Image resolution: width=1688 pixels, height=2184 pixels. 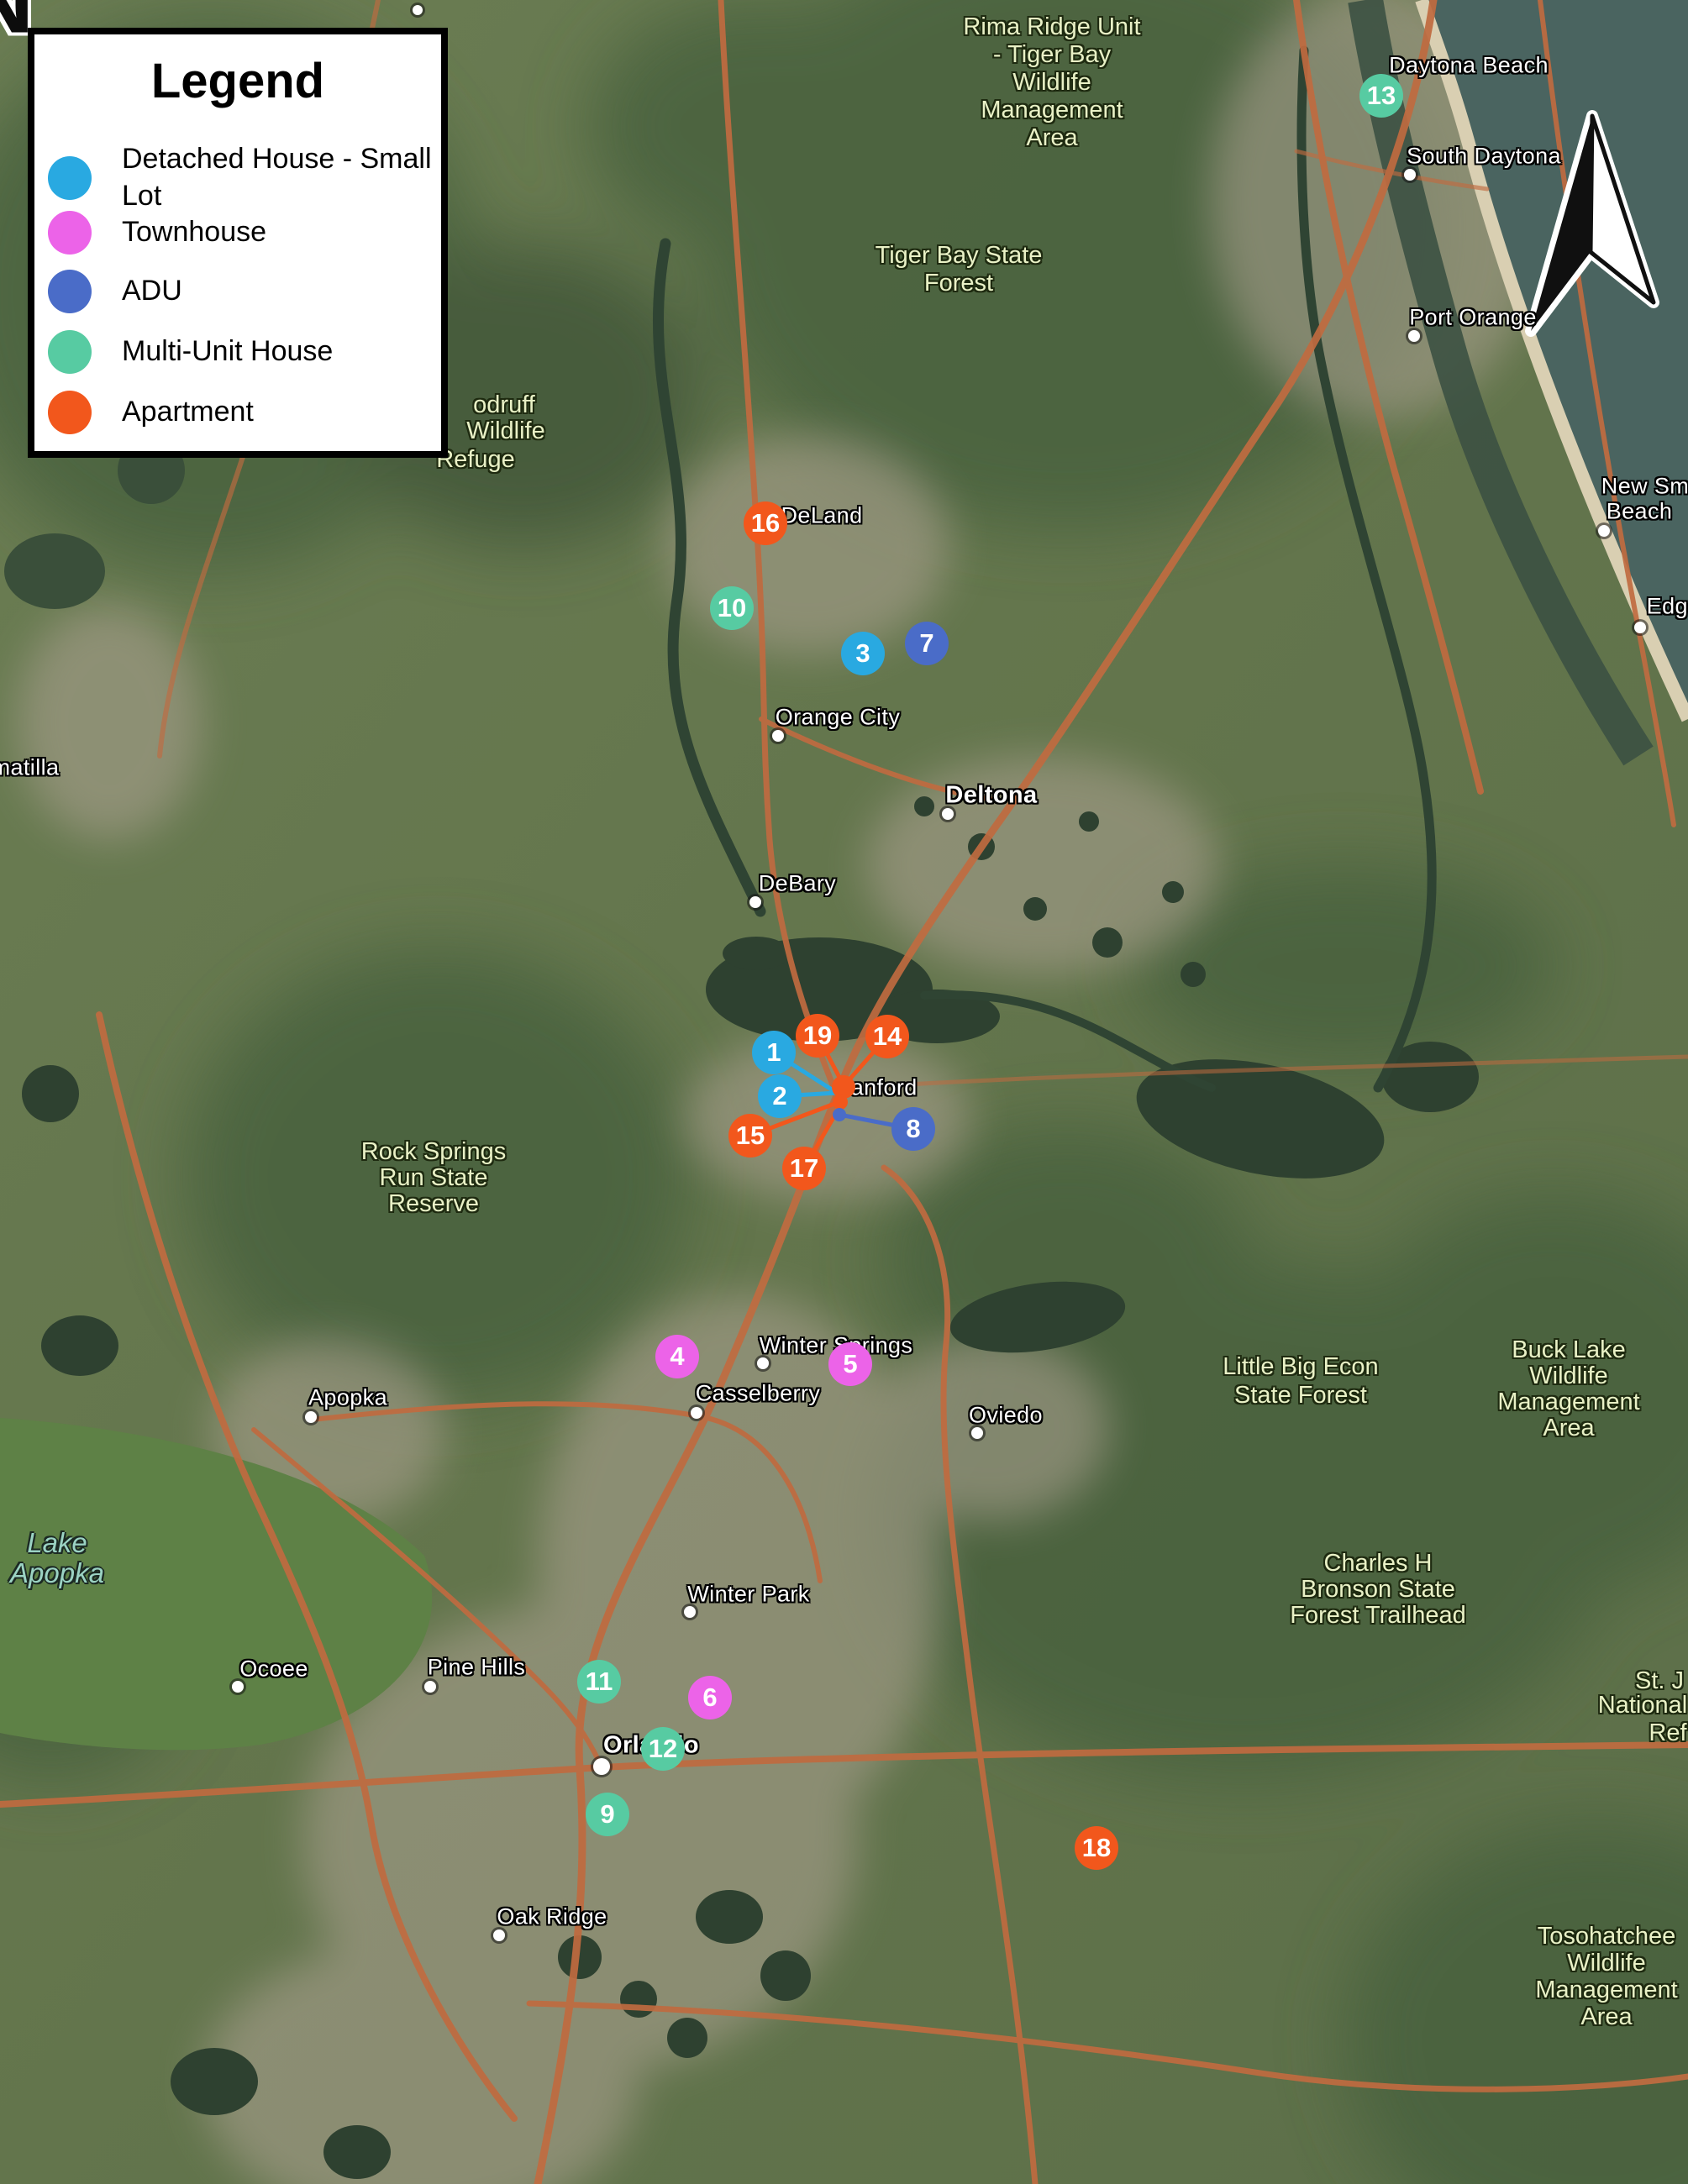 What do you see at coordinates (194, 232) in the screenshot?
I see `legend-item-label: Townhouse` at bounding box center [194, 232].